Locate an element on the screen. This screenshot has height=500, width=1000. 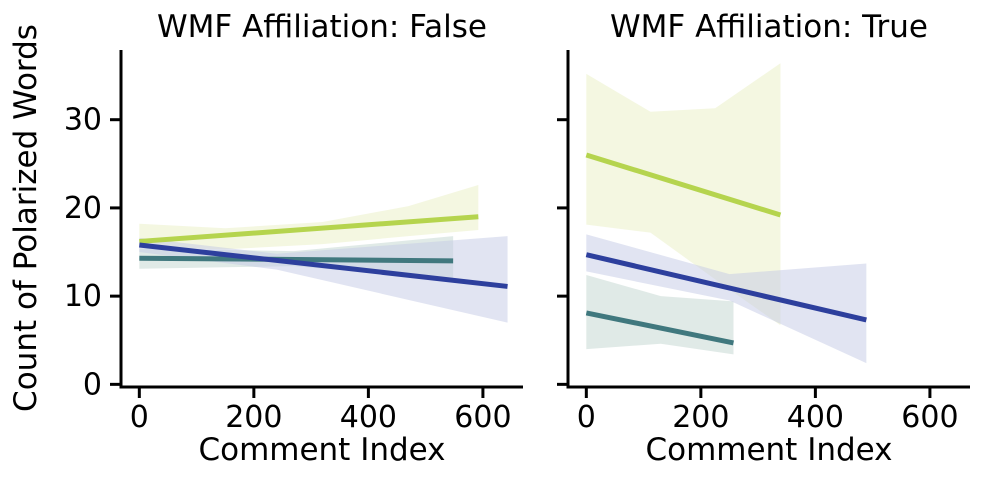
y-tick-label: 0 is located at coordinates (92, 384).